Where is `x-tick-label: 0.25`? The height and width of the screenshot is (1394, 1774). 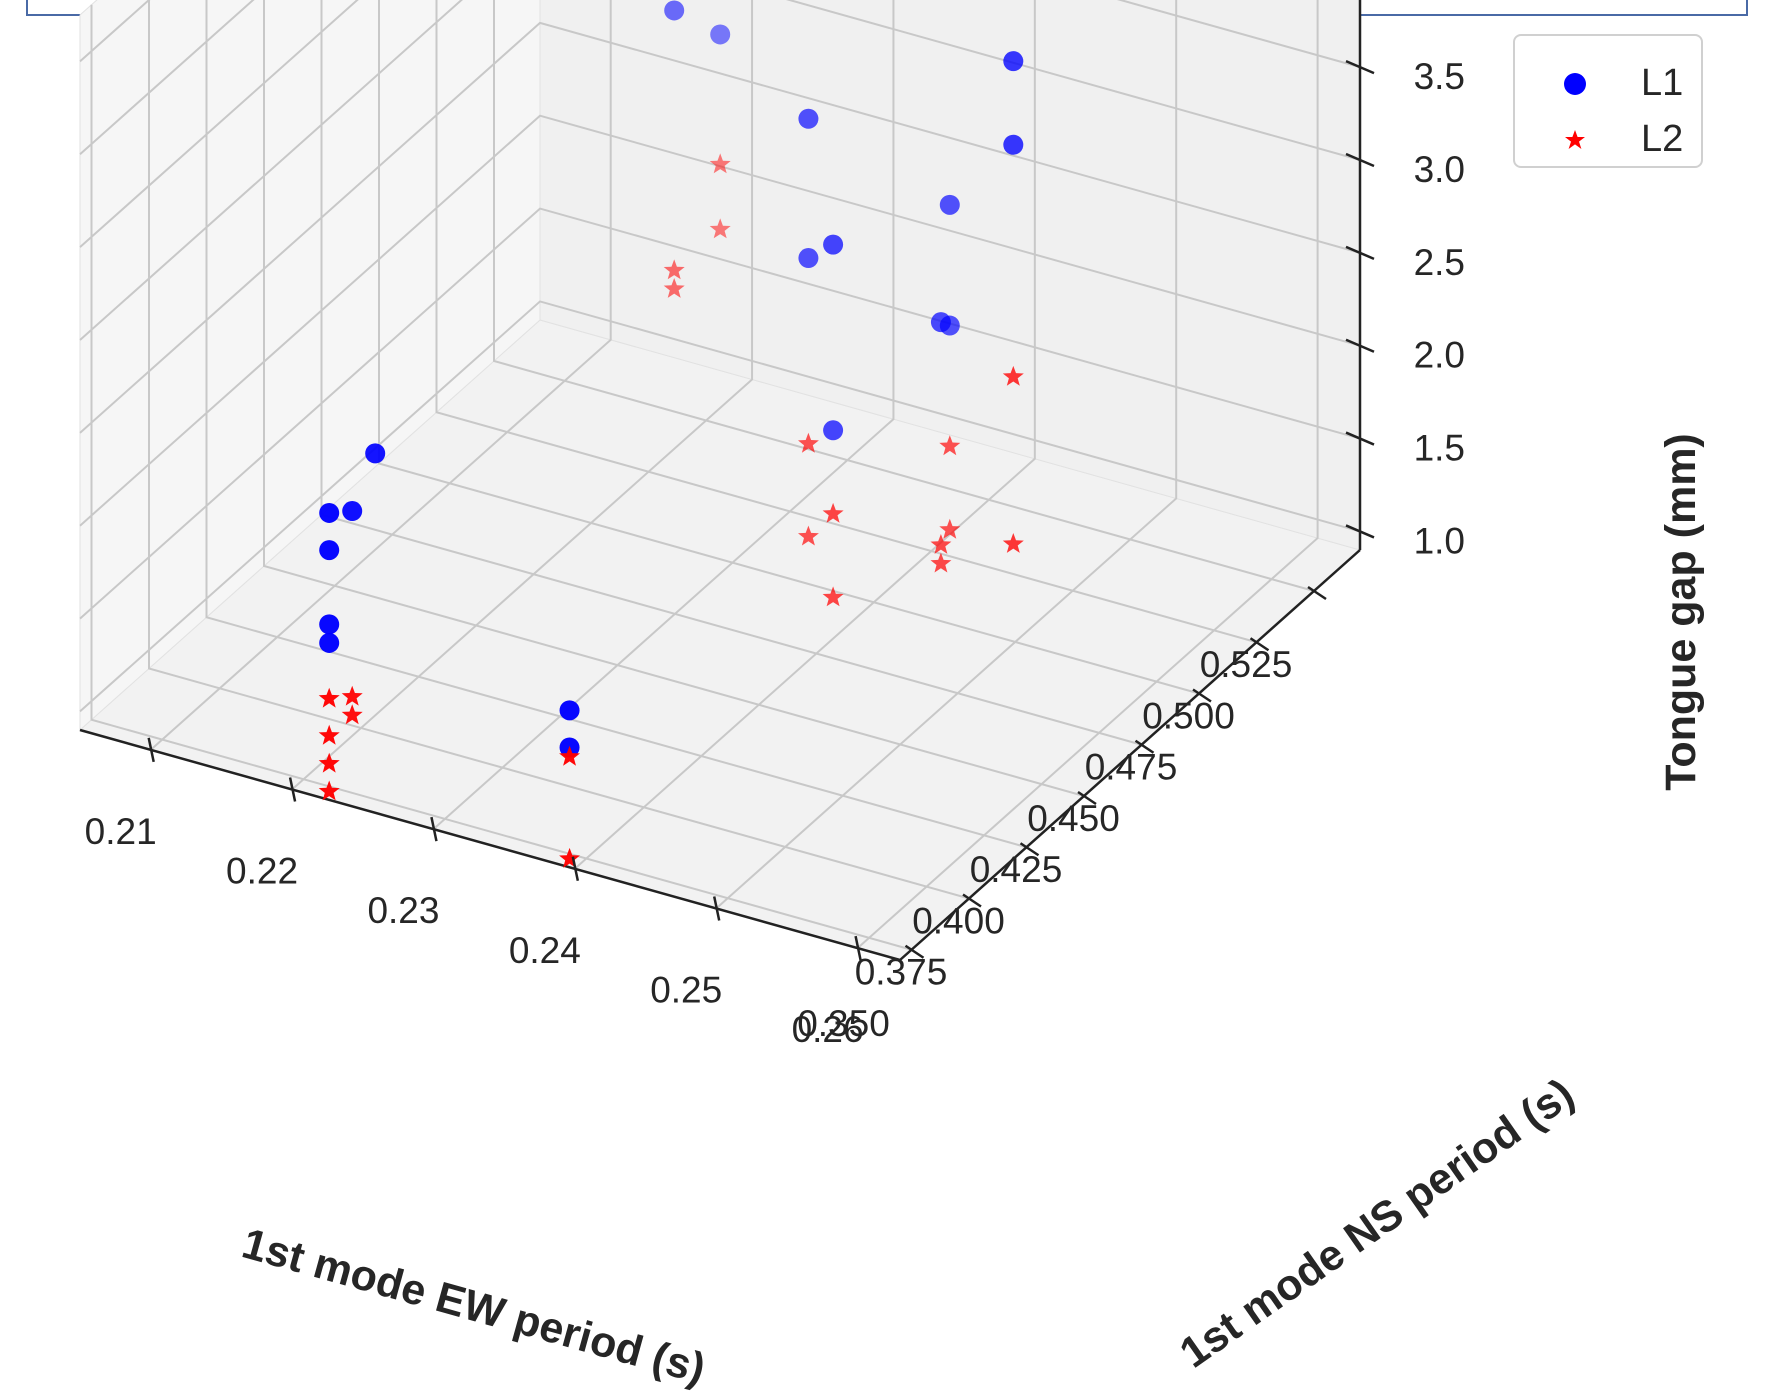 x-tick-label: 0.25 is located at coordinates (686, 989).